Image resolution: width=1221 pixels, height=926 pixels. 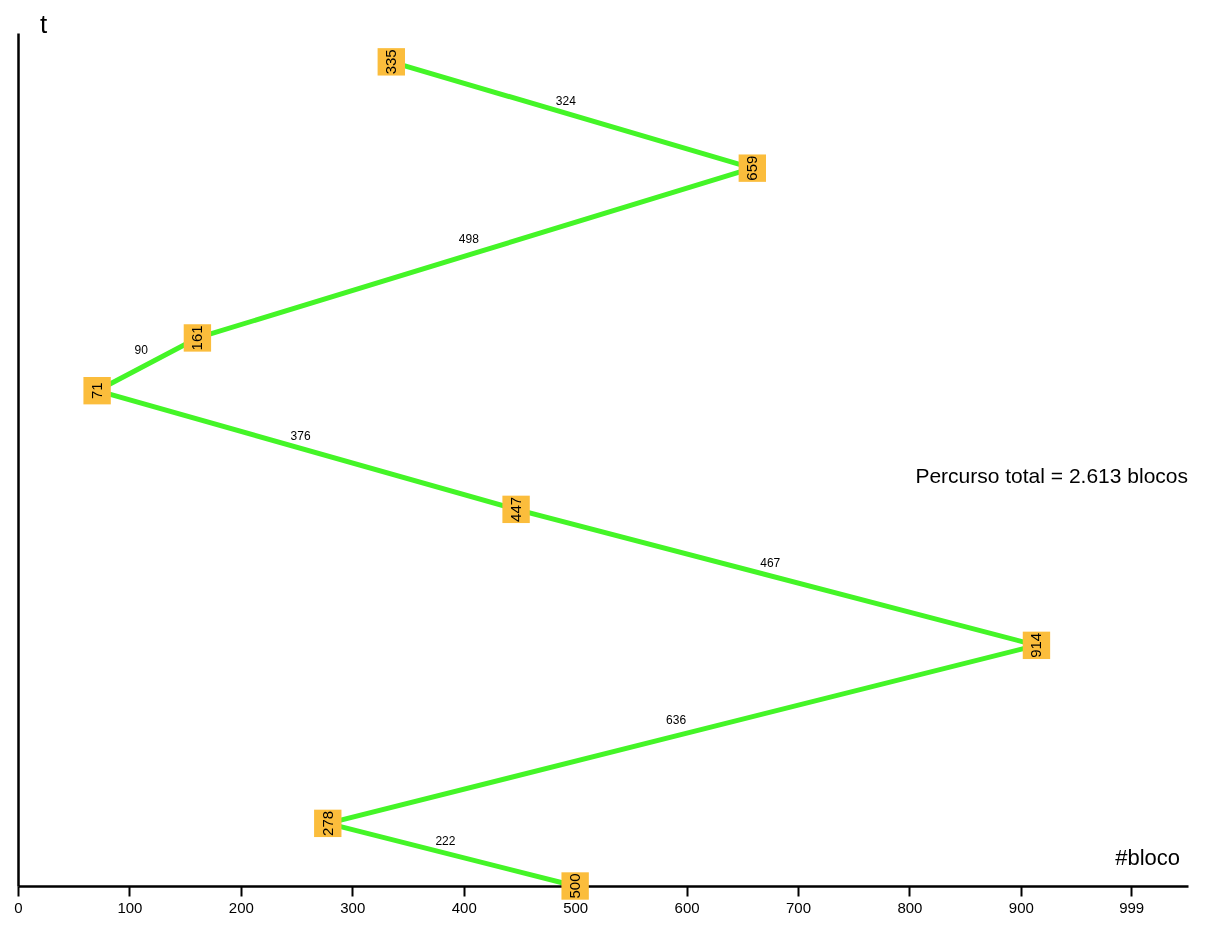 What do you see at coordinates (241, 907) in the screenshot?
I see `x-tick-label: 200` at bounding box center [241, 907].